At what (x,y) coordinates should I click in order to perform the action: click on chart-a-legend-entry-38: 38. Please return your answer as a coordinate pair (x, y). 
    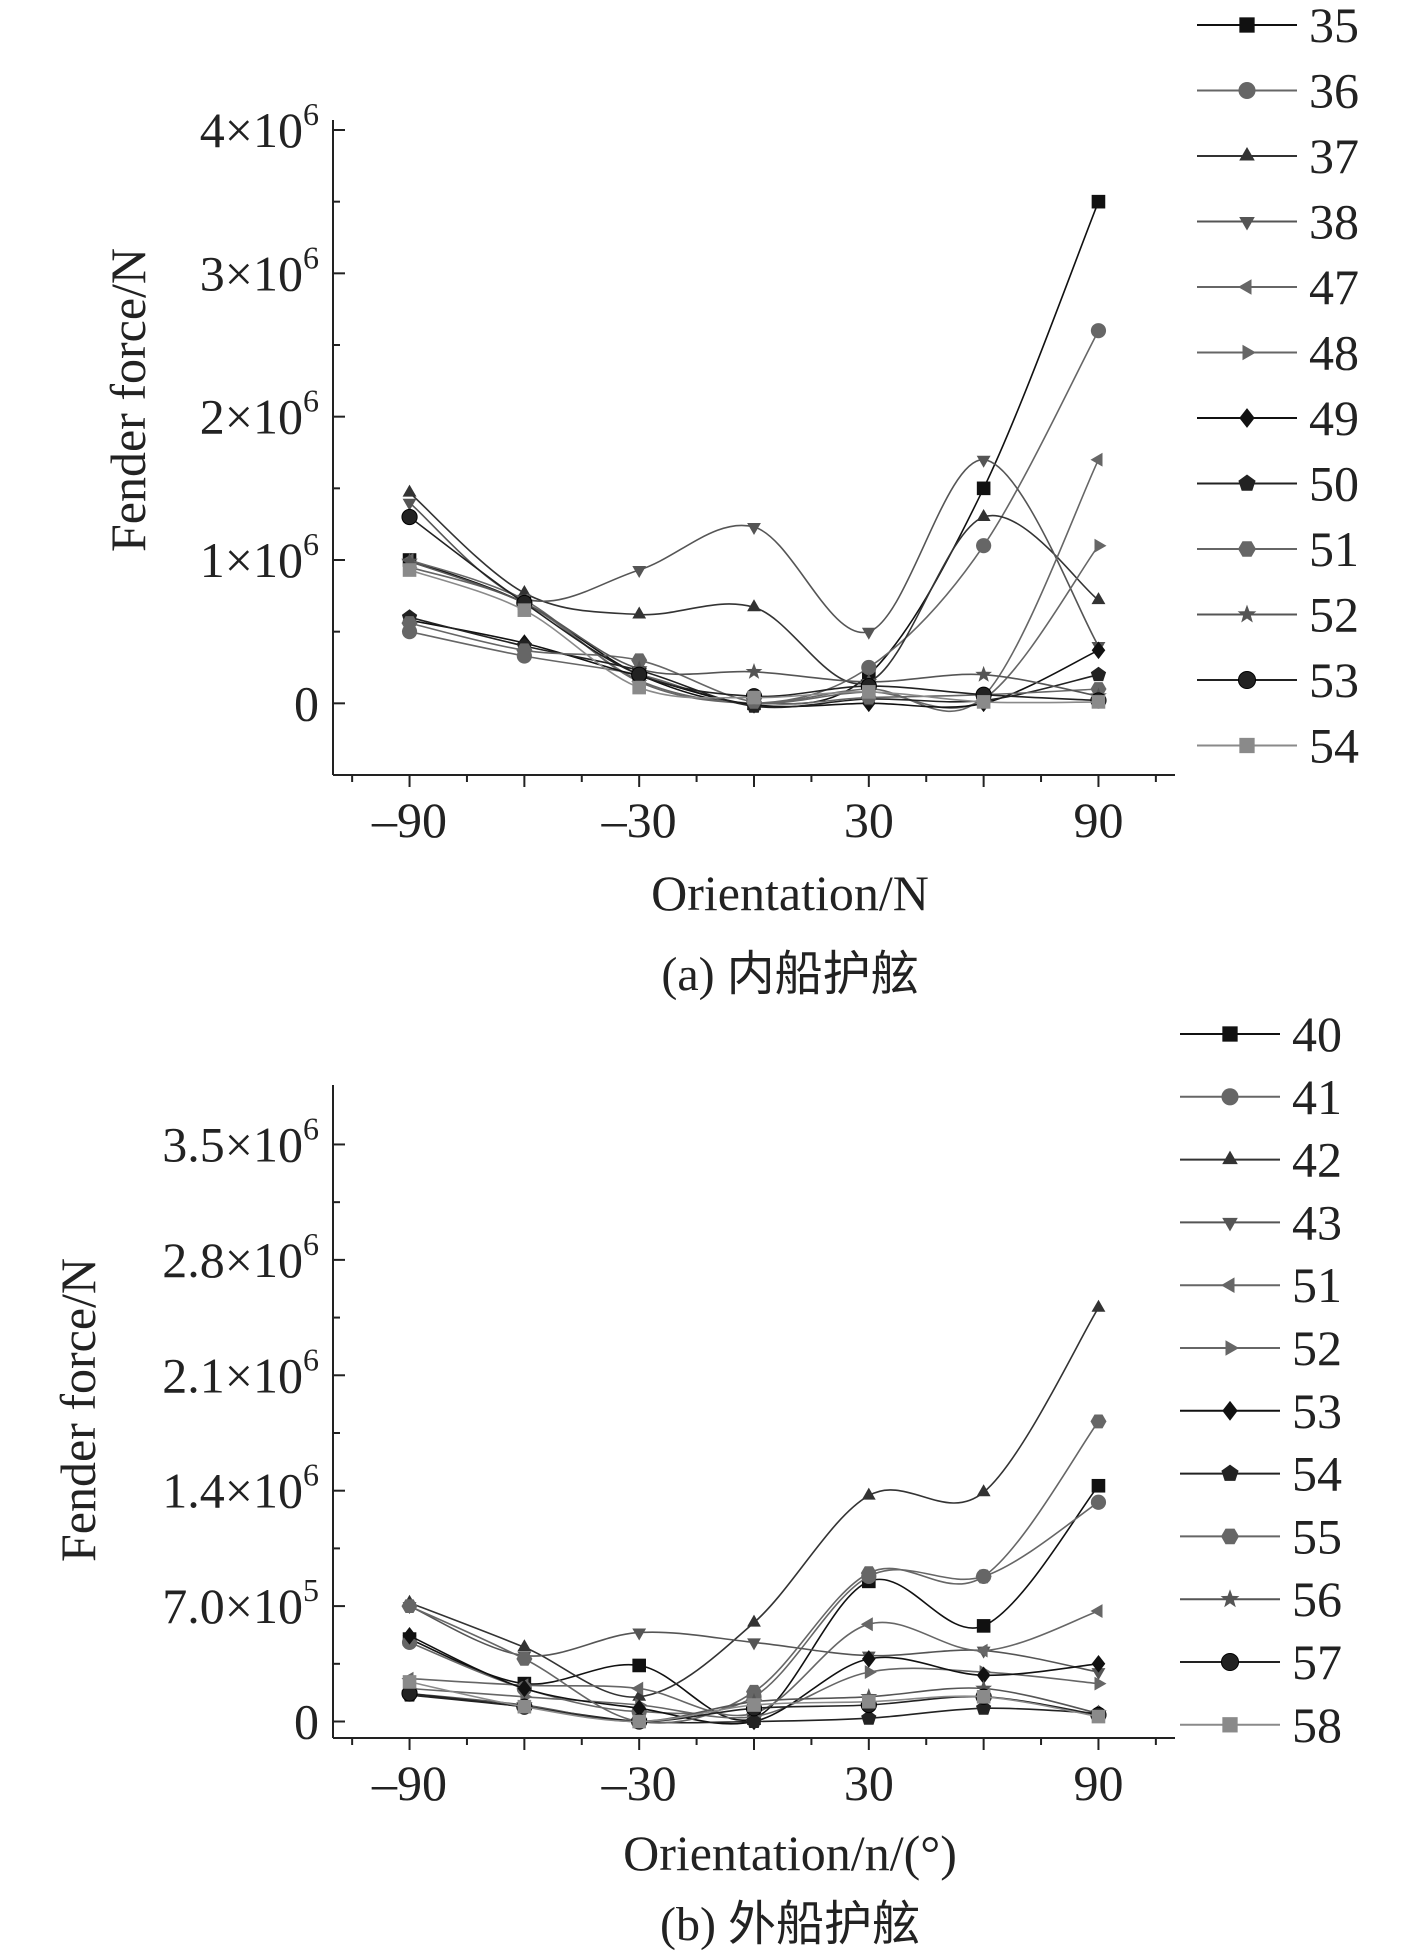
    Looking at the image, I should click on (1278, 222).